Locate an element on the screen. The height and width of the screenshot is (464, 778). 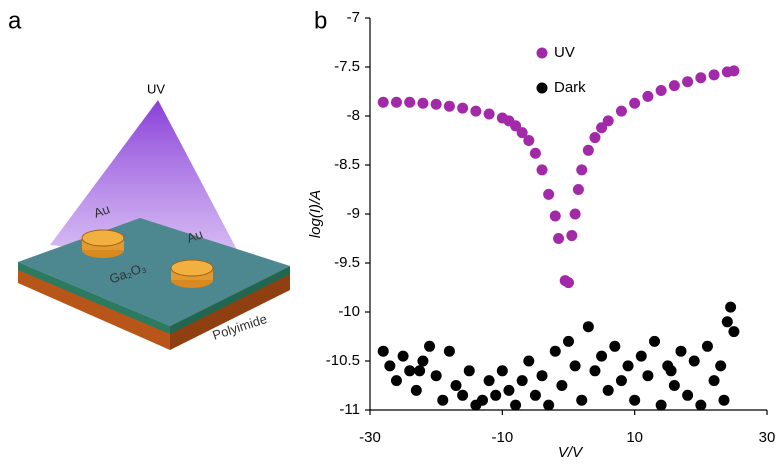
panel-label: b is located at coordinates (320, 20).